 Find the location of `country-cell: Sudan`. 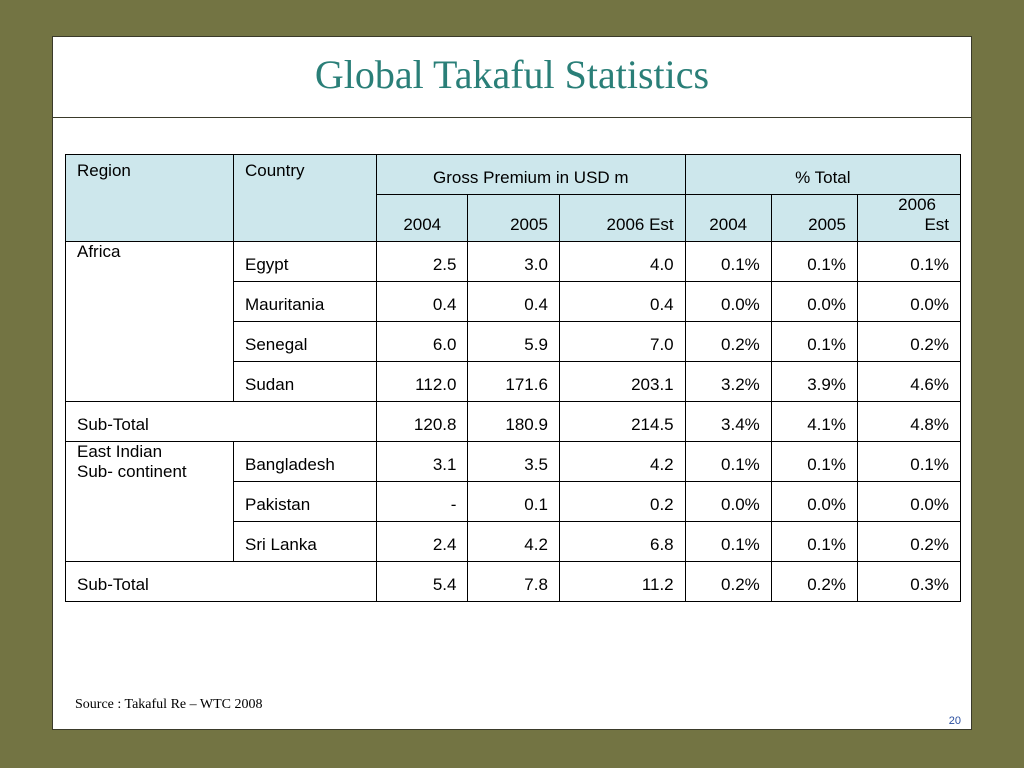

country-cell: Sudan is located at coordinates (305, 381).